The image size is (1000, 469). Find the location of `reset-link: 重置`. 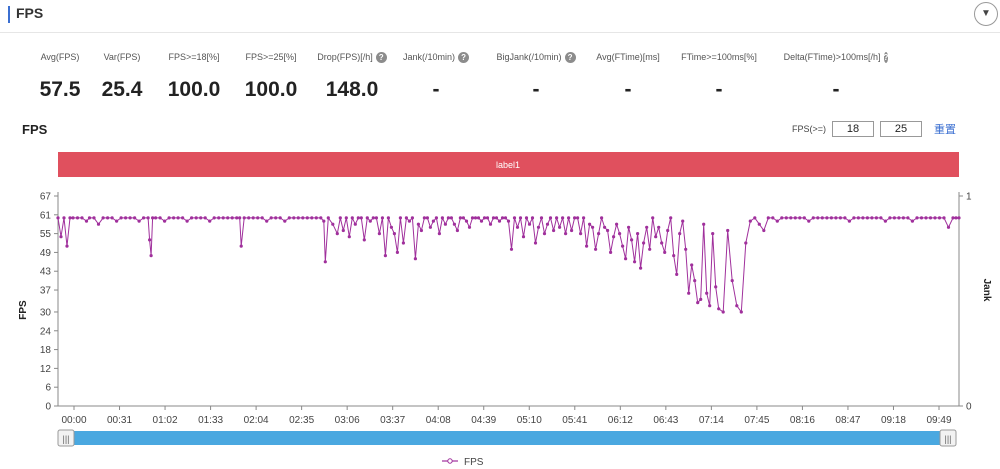

reset-link: 重置 is located at coordinates (945, 130).